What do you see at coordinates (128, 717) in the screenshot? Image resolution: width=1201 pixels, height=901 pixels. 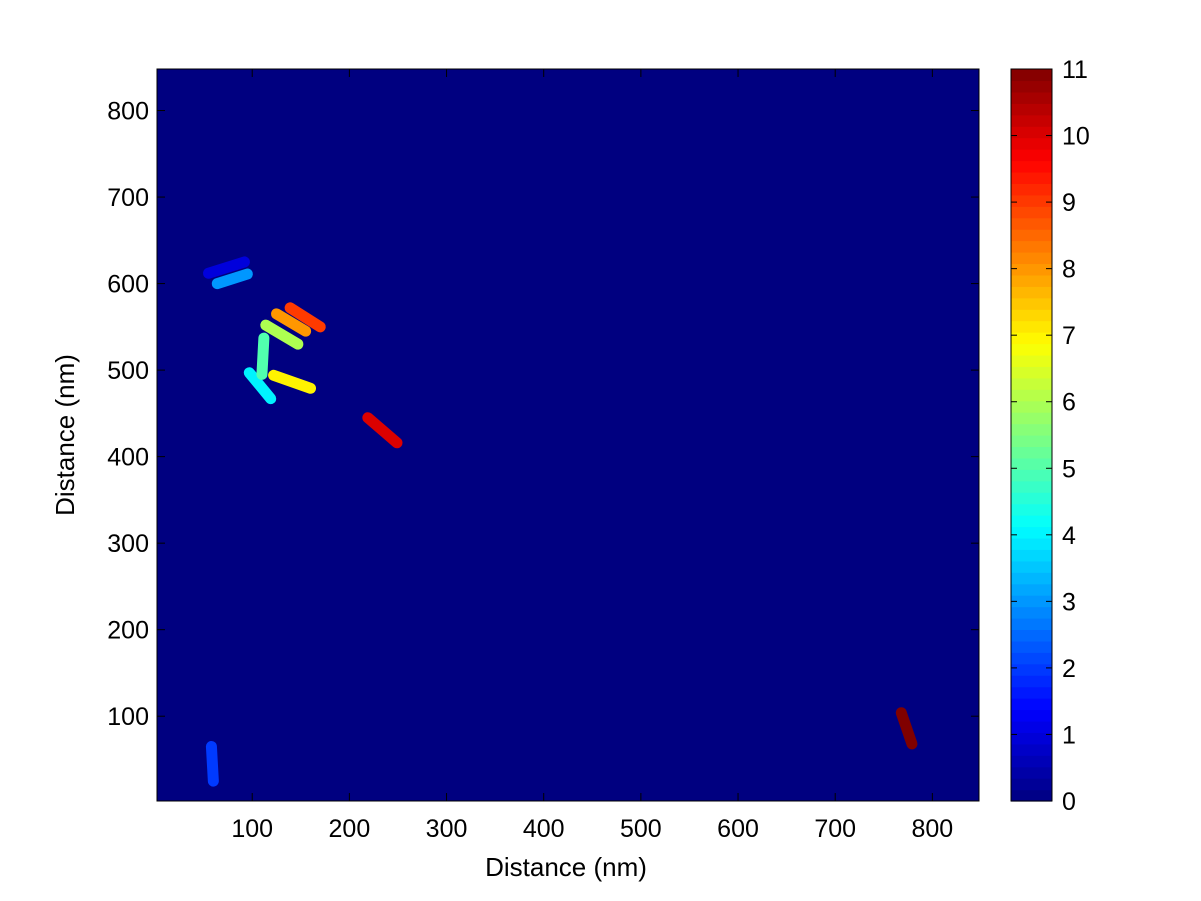 I see `y-tick-label: 100` at bounding box center [128, 717].